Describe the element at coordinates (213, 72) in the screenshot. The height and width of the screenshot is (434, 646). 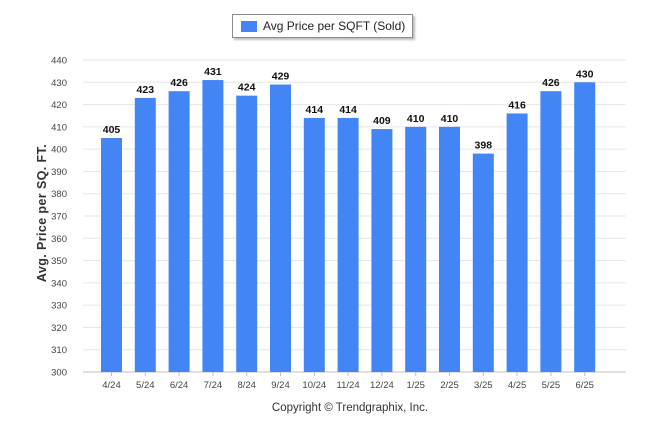
I see `data-label: 431` at that location.